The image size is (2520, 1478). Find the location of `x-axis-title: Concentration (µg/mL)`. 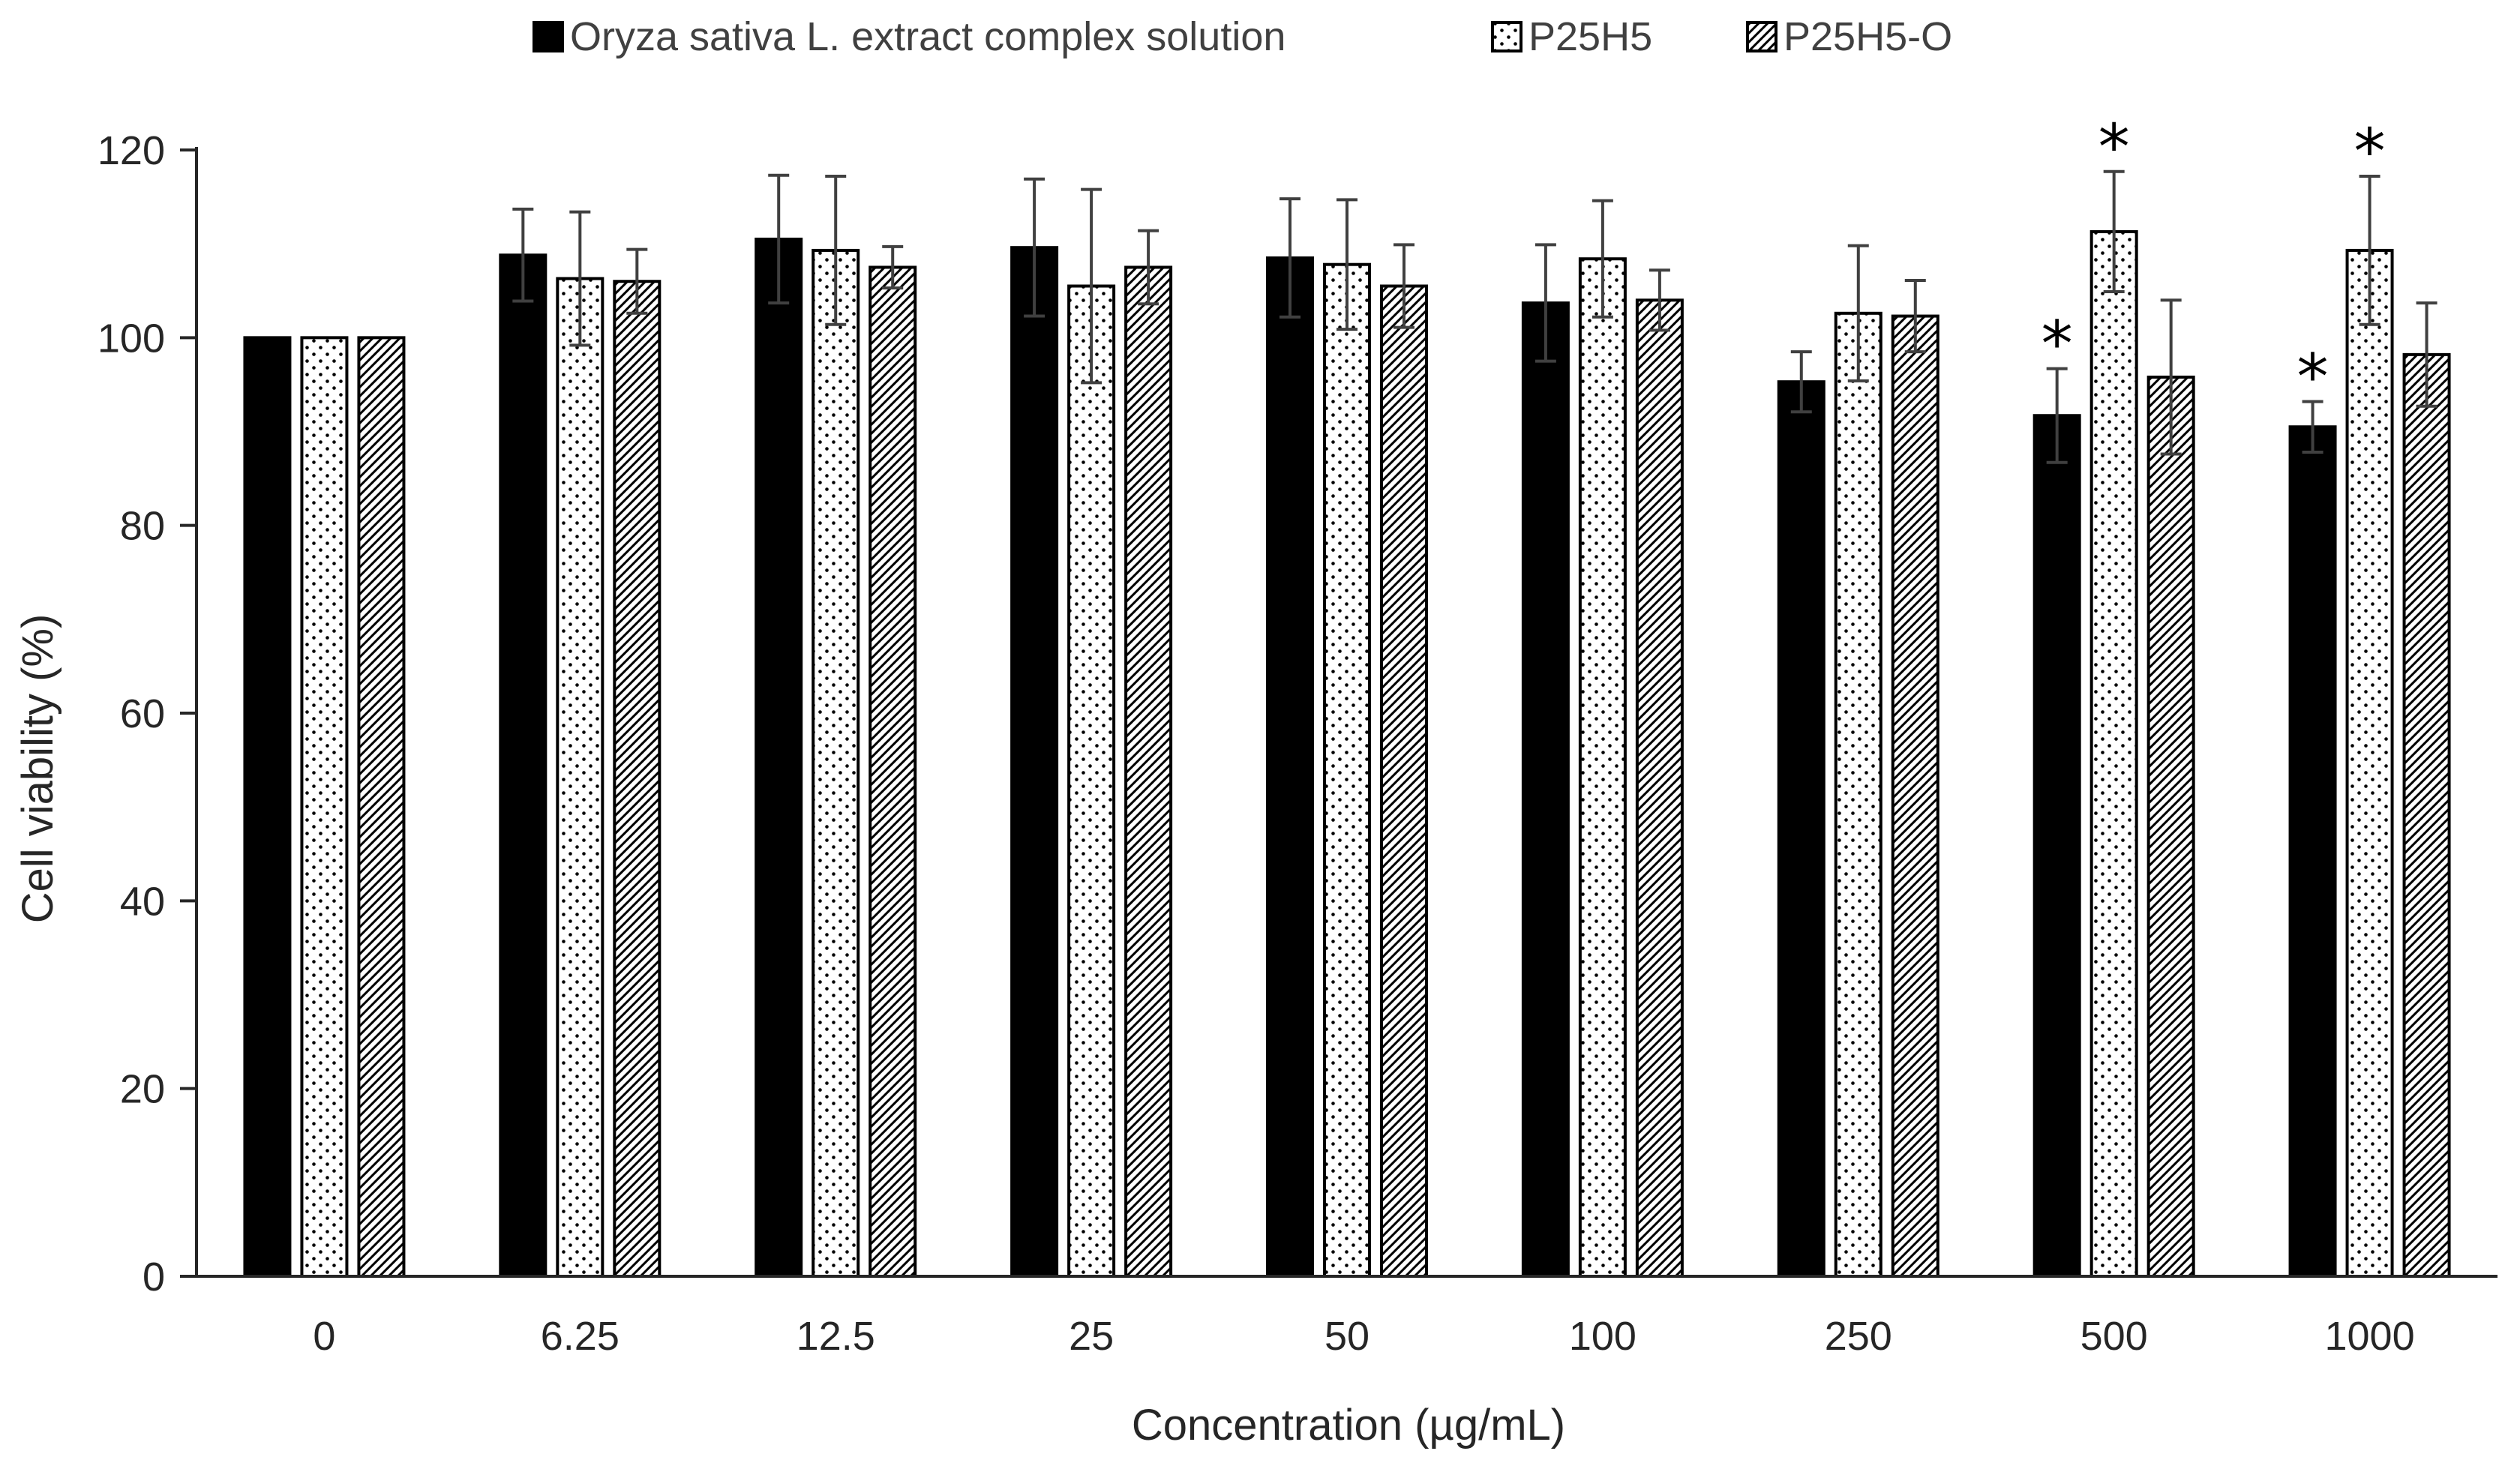

x-axis-title: Concentration (µg/mL) is located at coordinates (1348, 1425).